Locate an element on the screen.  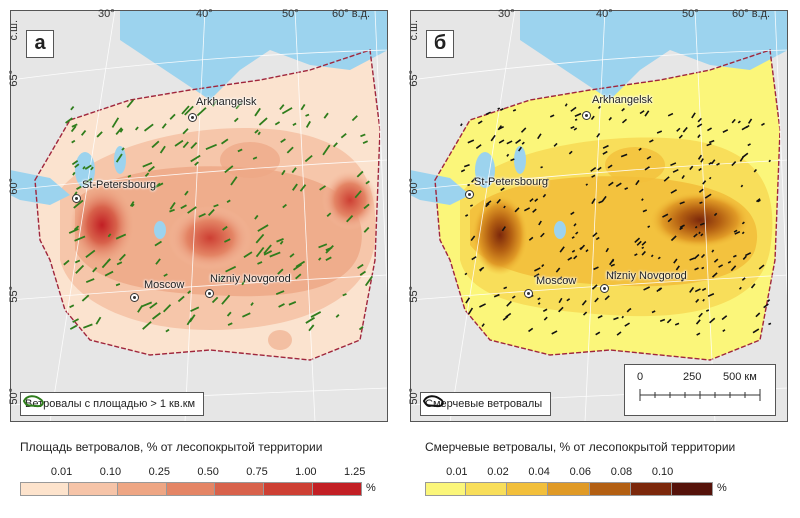
scale-label-250: 250 is located at coordinates (692, 377).